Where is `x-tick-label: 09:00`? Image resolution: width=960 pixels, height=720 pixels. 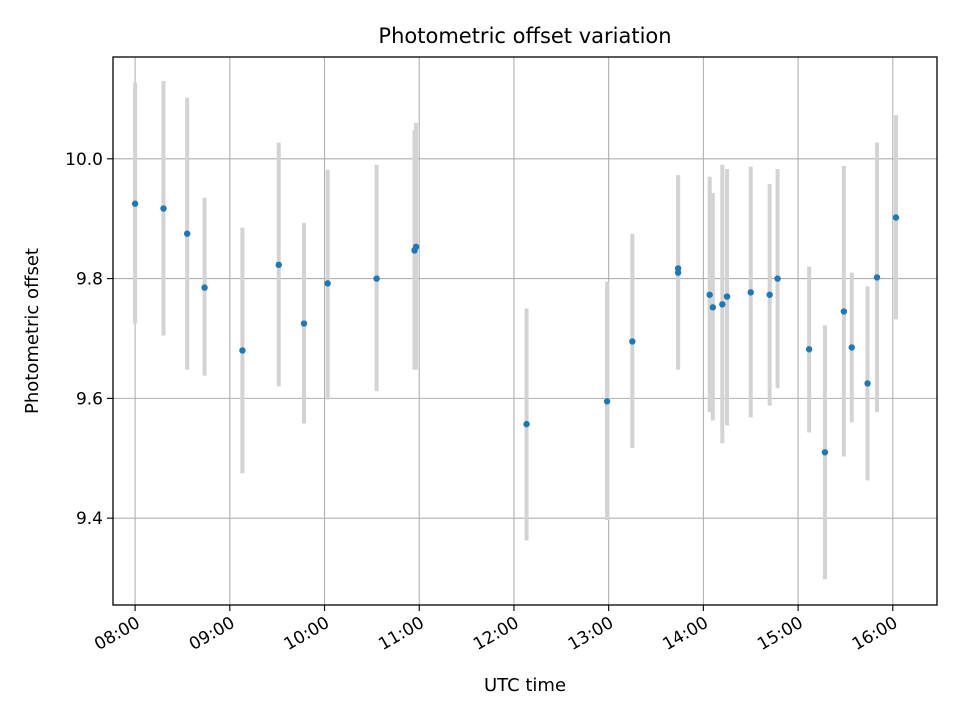
x-tick-label: 09:00 is located at coordinates (212, 634).